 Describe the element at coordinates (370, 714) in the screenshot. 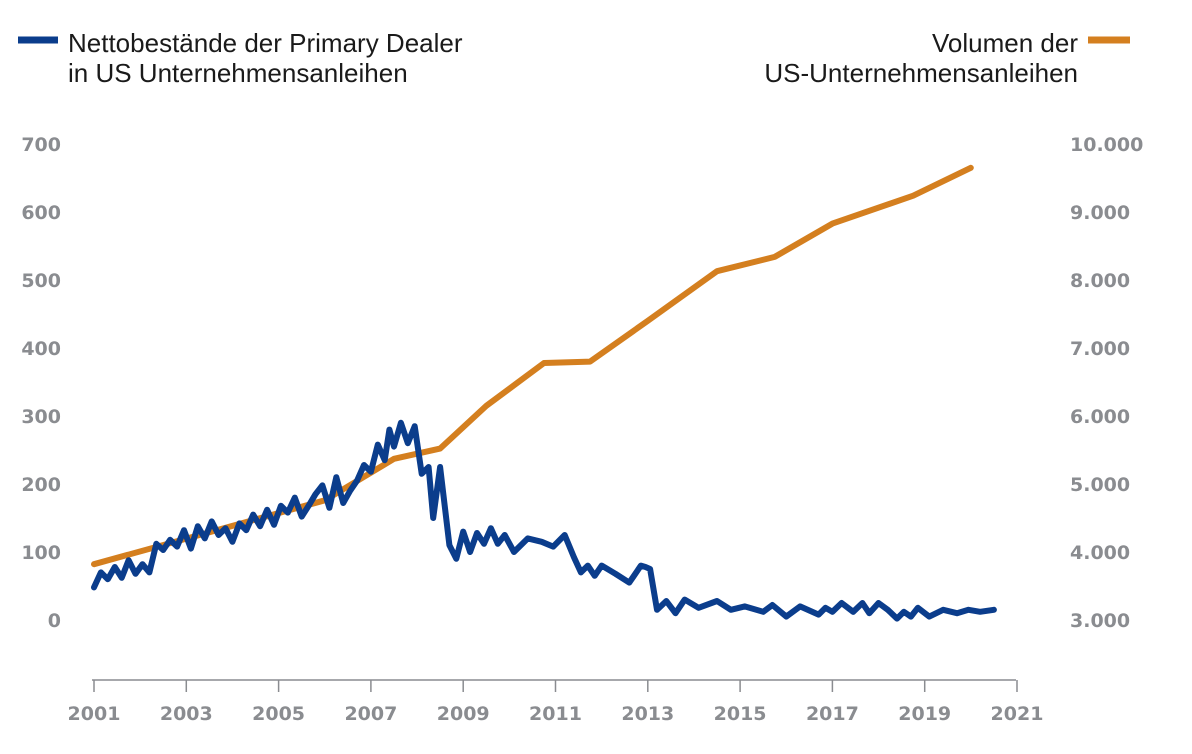

I see `x-tick-label: 2007` at that location.